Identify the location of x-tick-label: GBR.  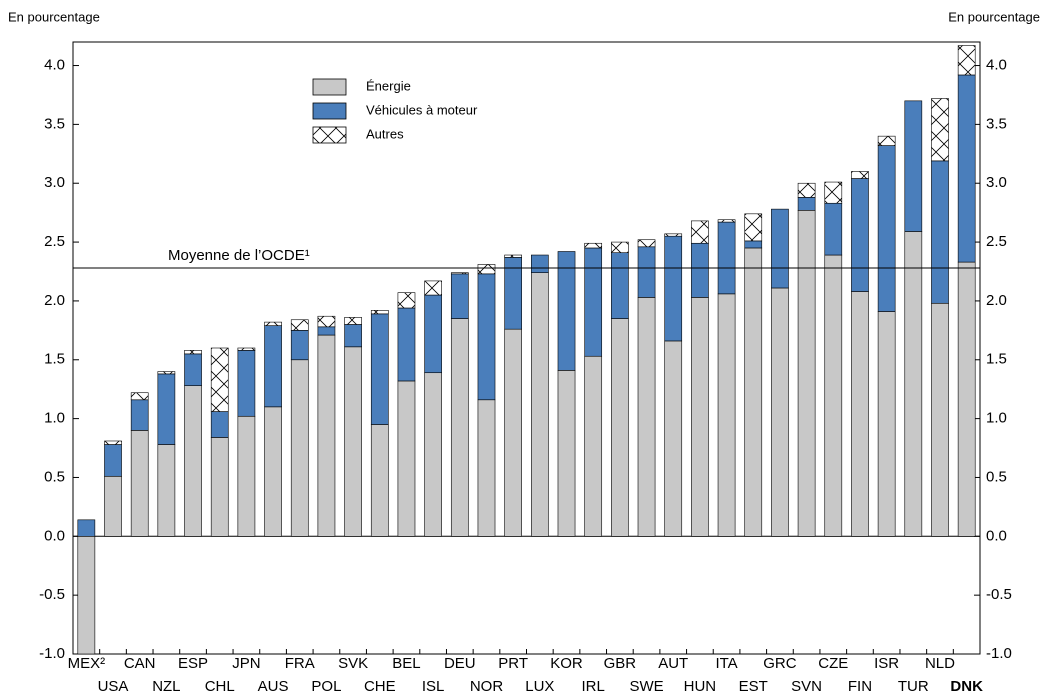
(620, 663).